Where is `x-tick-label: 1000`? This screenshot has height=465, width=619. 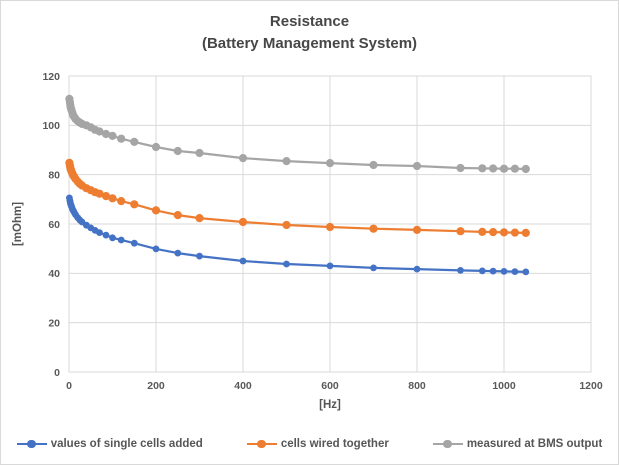 x-tick-label: 1000 is located at coordinates (504, 386).